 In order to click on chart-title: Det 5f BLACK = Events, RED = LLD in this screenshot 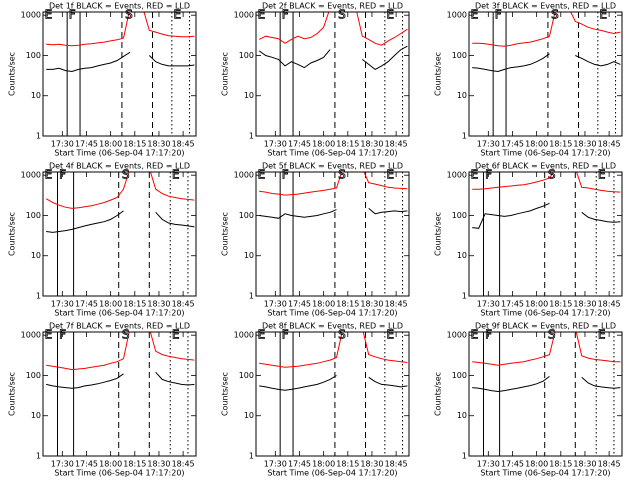, I will do `click(332, 166)`.